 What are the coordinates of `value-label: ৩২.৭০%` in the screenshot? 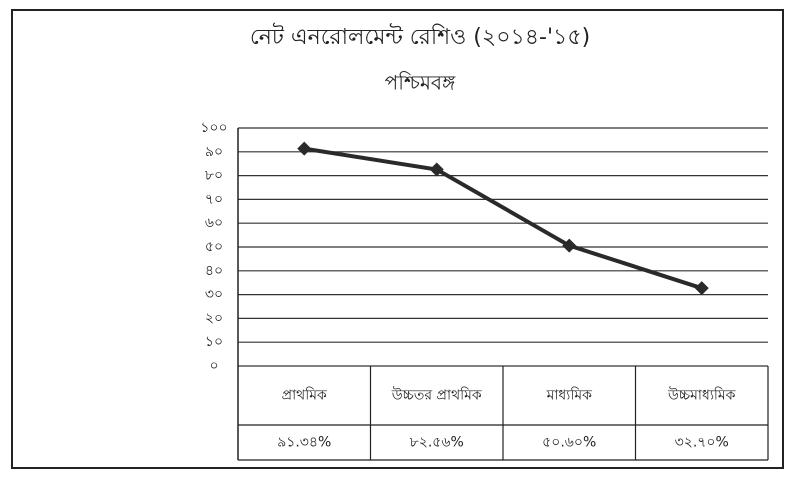 It's located at (702, 443).